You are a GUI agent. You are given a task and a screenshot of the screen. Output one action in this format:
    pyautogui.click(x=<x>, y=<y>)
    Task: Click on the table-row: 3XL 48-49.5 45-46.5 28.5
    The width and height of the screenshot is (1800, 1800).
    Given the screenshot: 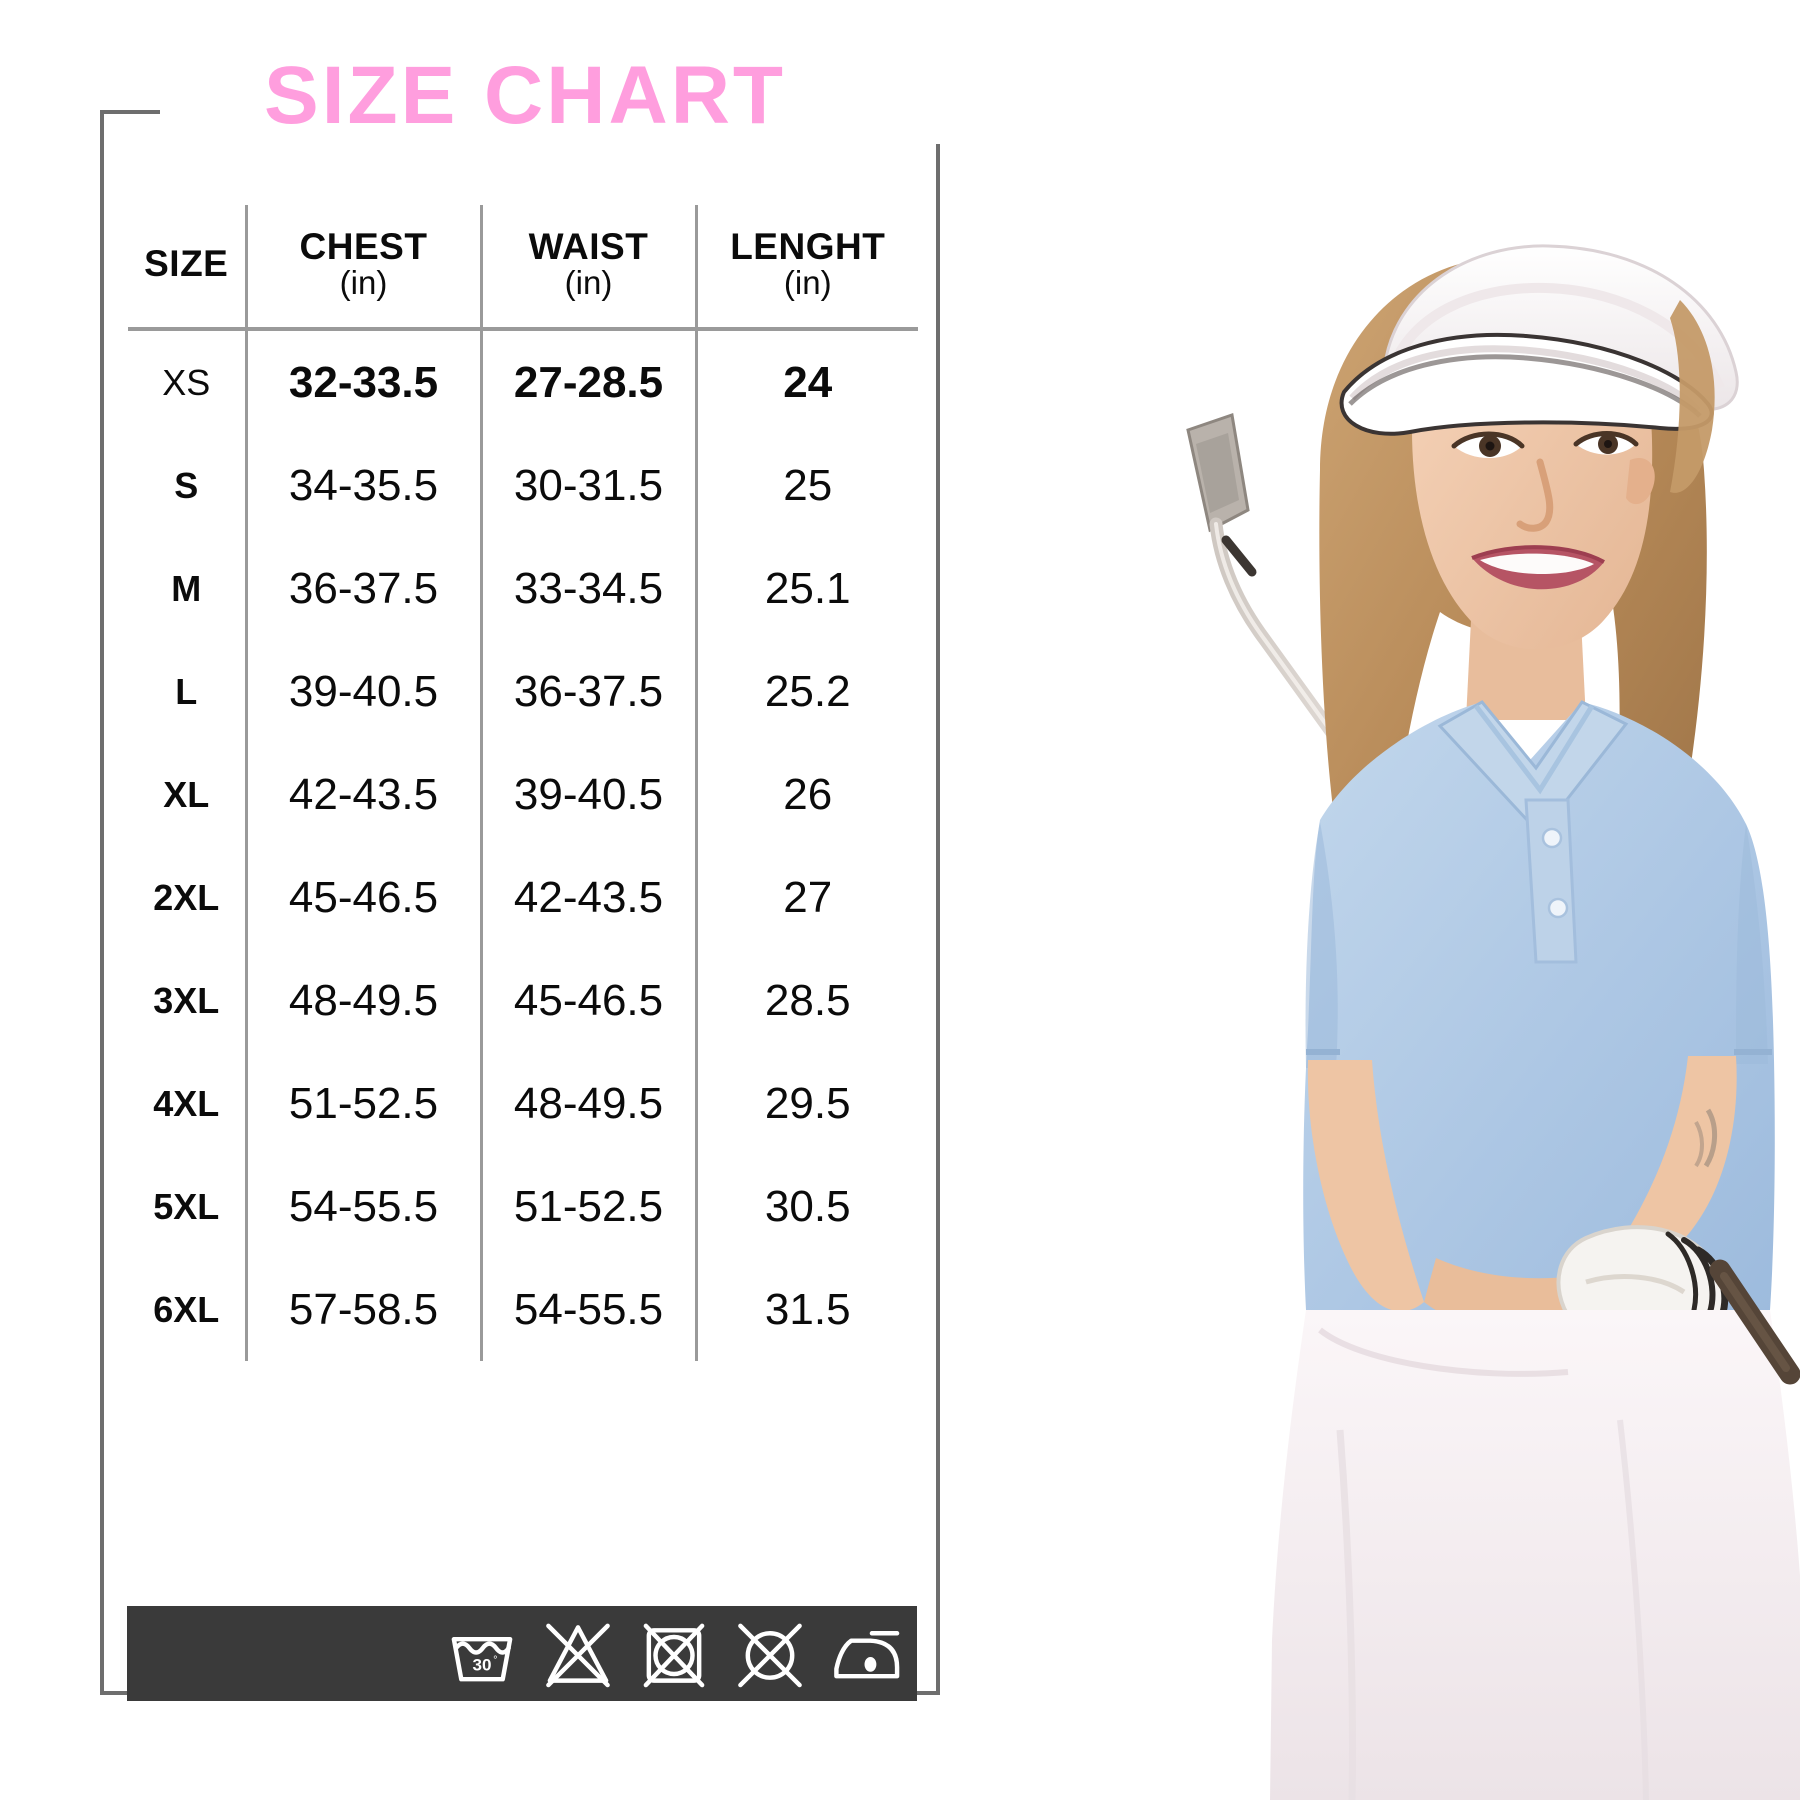 What is the action you would take?
    pyautogui.click(x=523, y=1000)
    